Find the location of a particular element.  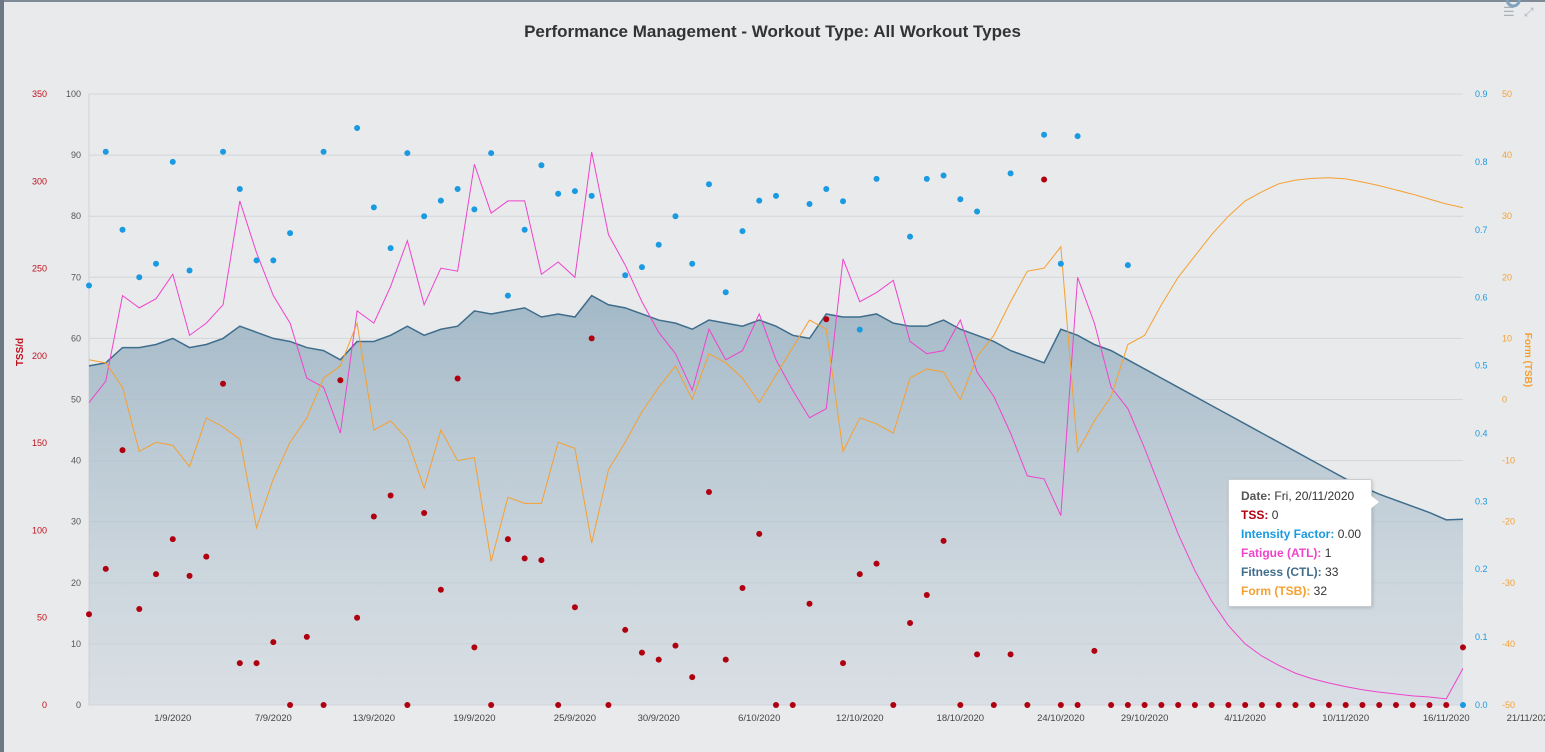

tsb-tick-label: 20 is located at coordinates (1507, 277).